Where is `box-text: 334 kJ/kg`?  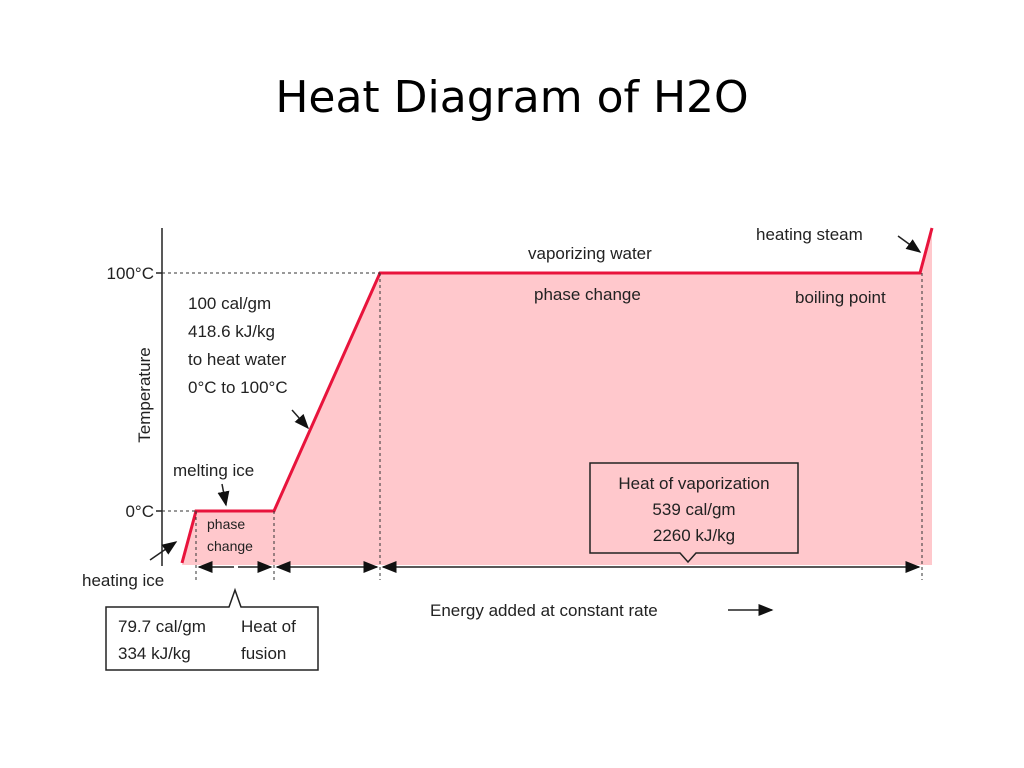
box-text: 334 kJ/kg is located at coordinates (154, 653).